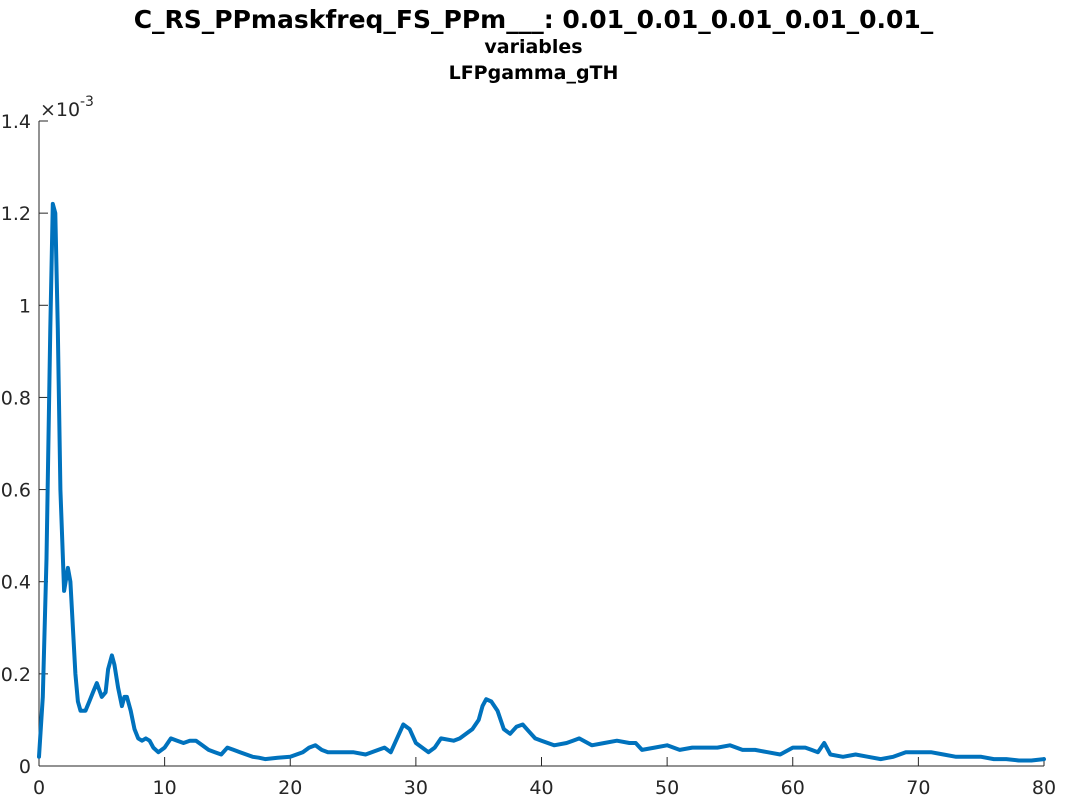  What do you see at coordinates (87, 102) in the screenshot?
I see `y-exponent-power: -3` at bounding box center [87, 102].